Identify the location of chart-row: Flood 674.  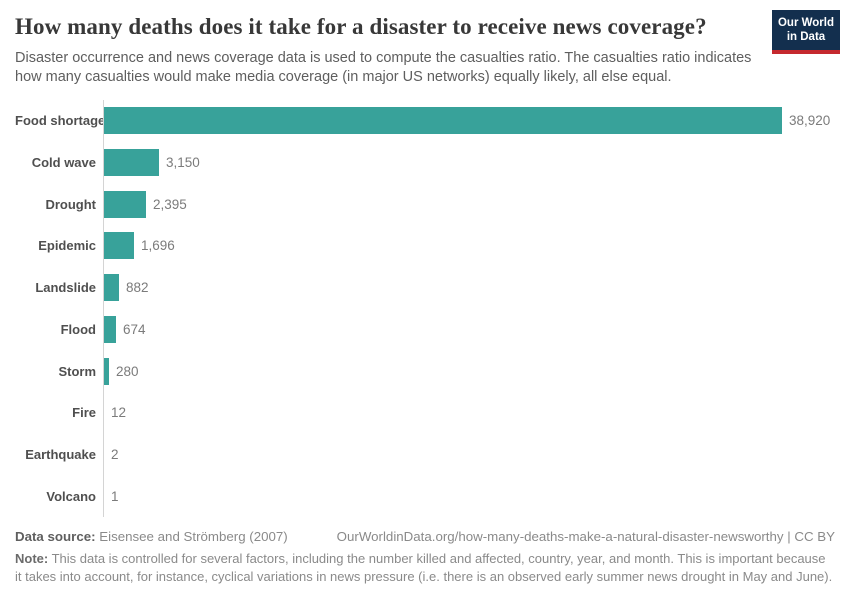
(425, 329).